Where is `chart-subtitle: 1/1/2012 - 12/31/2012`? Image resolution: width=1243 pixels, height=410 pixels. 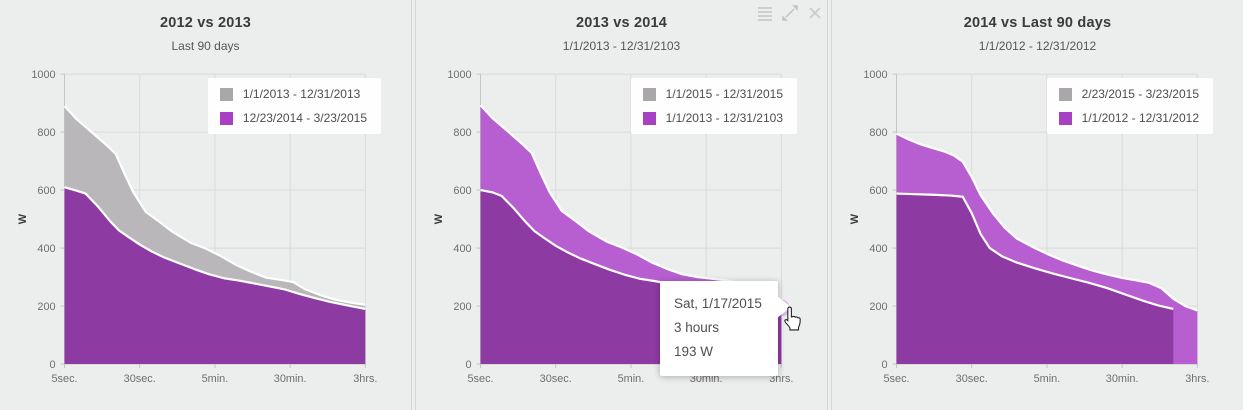
chart-subtitle: 1/1/2012 - 12/31/2012 is located at coordinates (1037, 46).